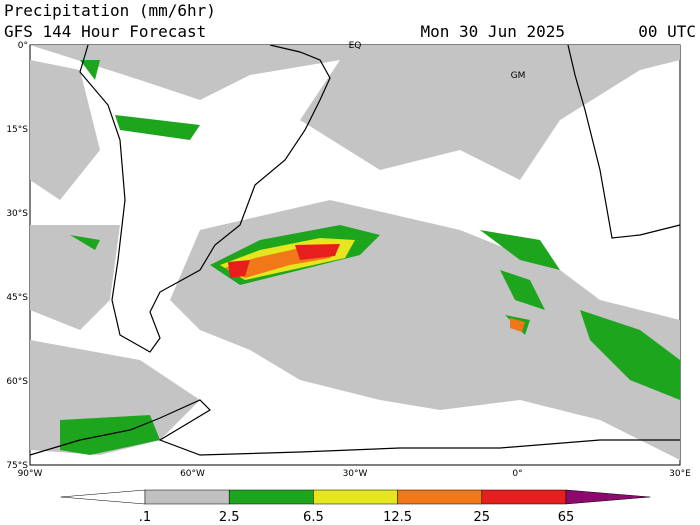 The width and height of the screenshot is (700, 525). What do you see at coordinates (667, 31) in the screenshot?
I see `time: 00 UTC` at bounding box center [667, 31].